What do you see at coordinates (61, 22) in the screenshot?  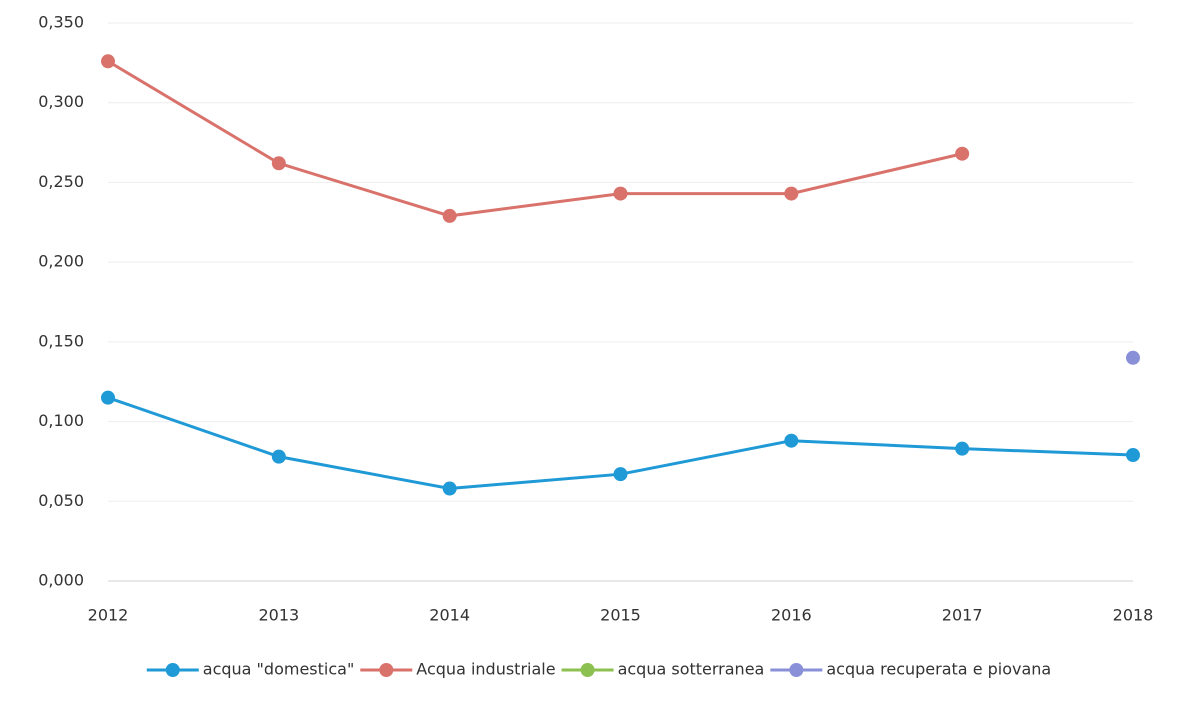 I see `y-tick-label: 0,350` at bounding box center [61, 22].